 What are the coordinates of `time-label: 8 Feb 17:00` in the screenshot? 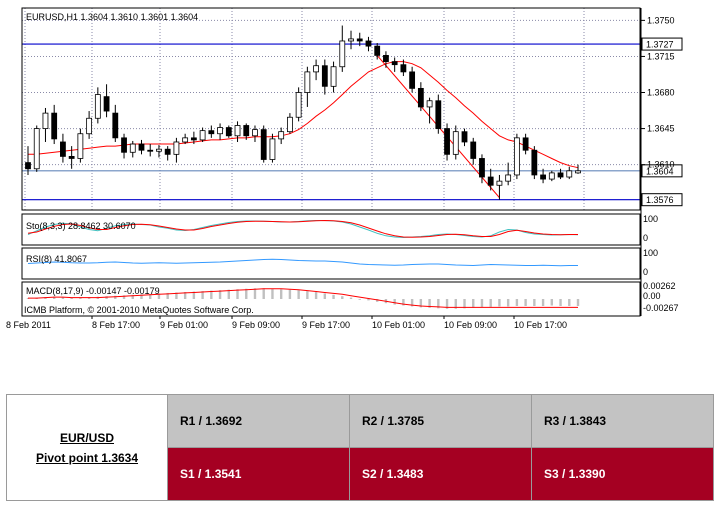 It's located at (116, 325).